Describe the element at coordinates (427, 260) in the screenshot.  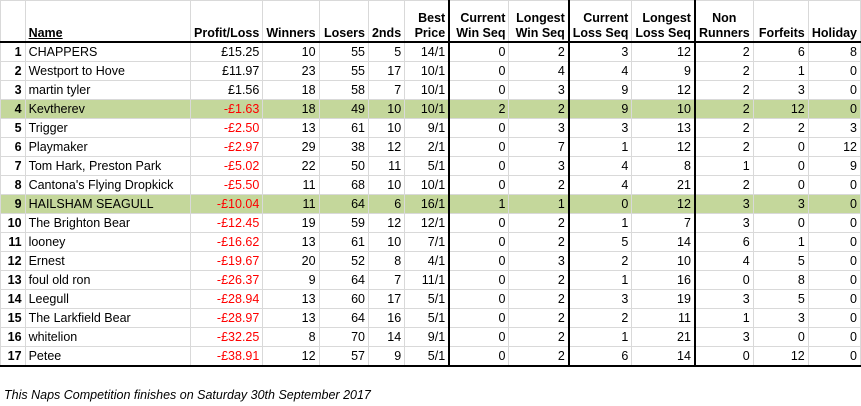
I see `best-price-cell: 4/1` at that location.